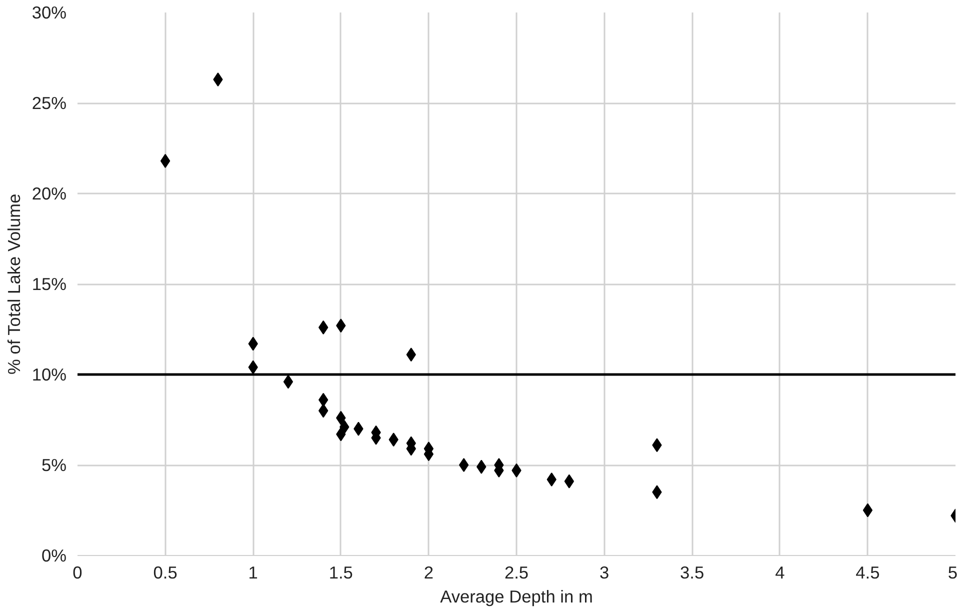  I want to click on x-tick-label: 0, so click(77, 572).